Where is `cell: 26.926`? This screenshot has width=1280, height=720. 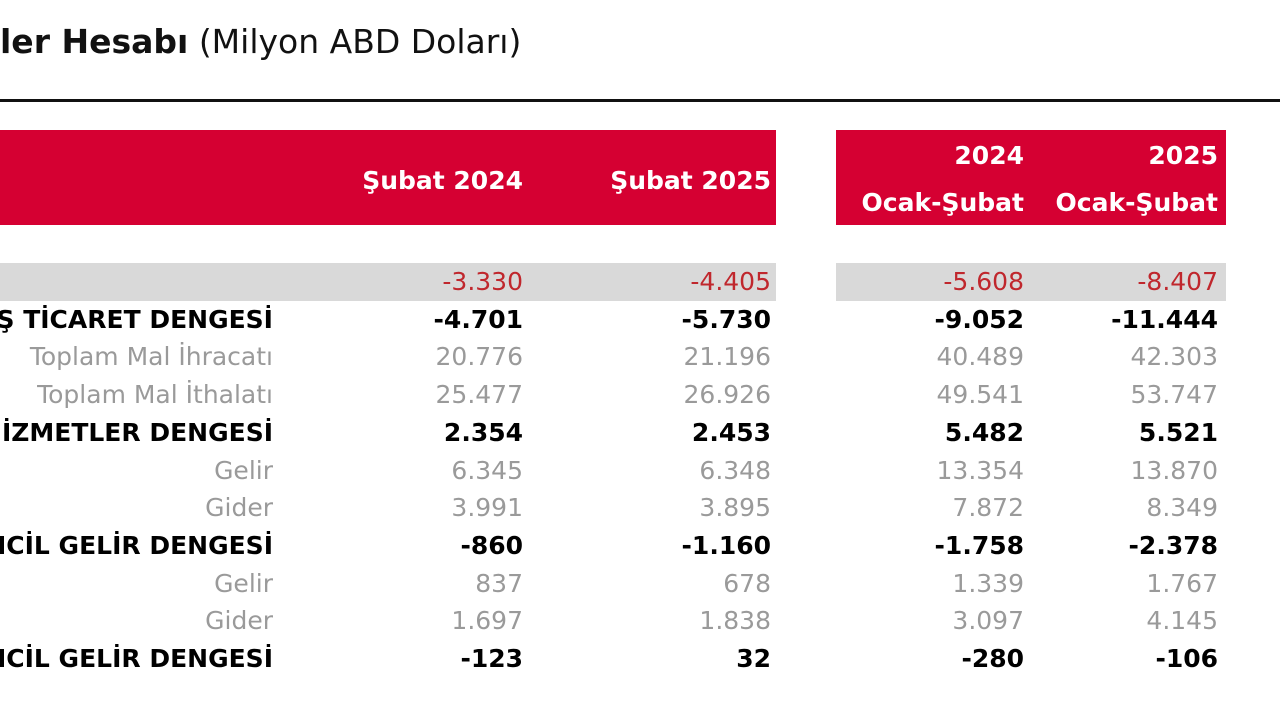
cell: 26.926 is located at coordinates (727, 395).